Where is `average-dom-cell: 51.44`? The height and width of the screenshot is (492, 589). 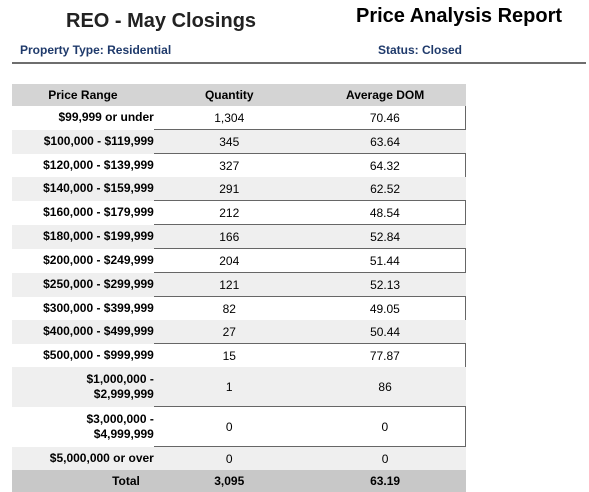
average-dom-cell: 51.44 is located at coordinates (385, 260).